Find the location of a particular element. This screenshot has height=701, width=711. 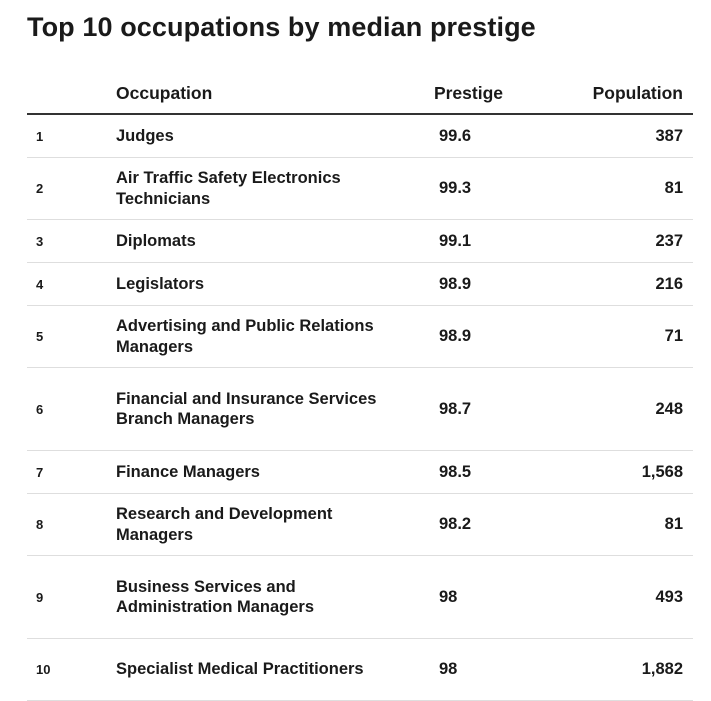

table-row: 7 Finance Managers 98.5 1,568 is located at coordinates (360, 472).